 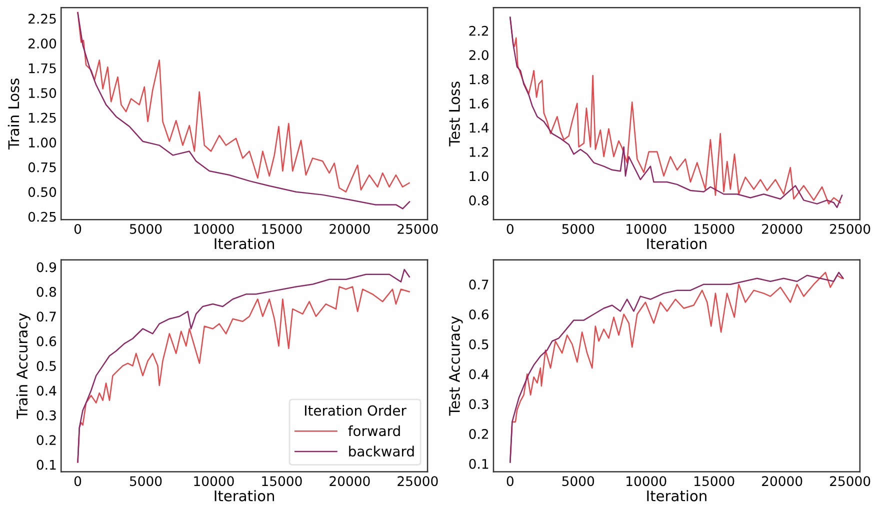 I want to click on y-tick-label: 2.0, so click(x=478, y=55).